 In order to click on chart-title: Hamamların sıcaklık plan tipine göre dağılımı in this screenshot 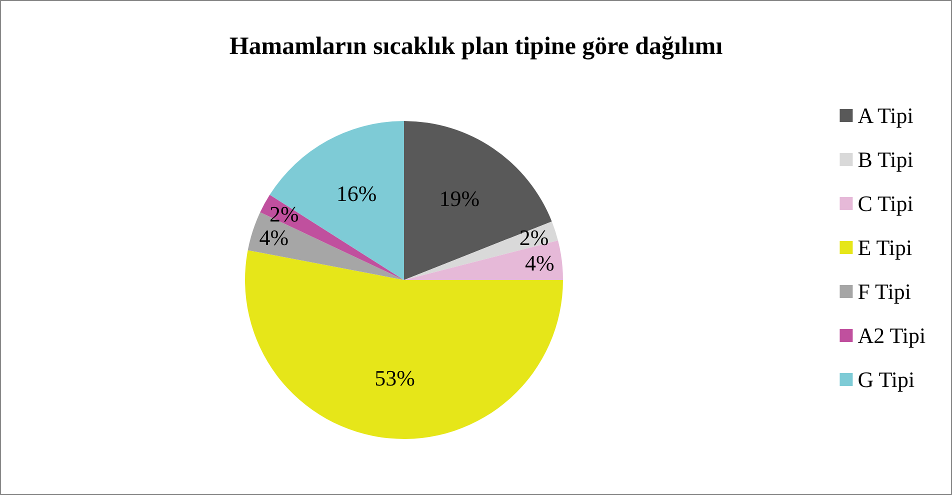, I will do `click(476, 46)`.